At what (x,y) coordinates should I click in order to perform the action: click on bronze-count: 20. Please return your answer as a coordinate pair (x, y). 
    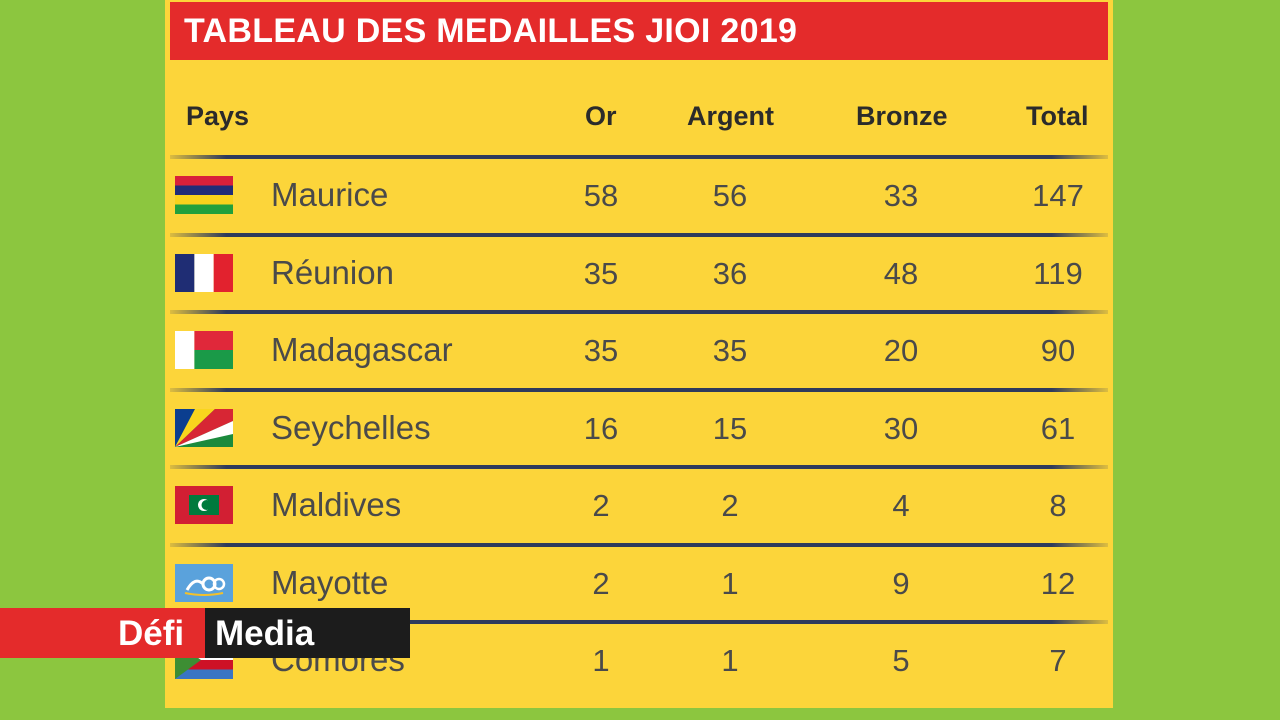
    Looking at the image, I should click on (901, 350).